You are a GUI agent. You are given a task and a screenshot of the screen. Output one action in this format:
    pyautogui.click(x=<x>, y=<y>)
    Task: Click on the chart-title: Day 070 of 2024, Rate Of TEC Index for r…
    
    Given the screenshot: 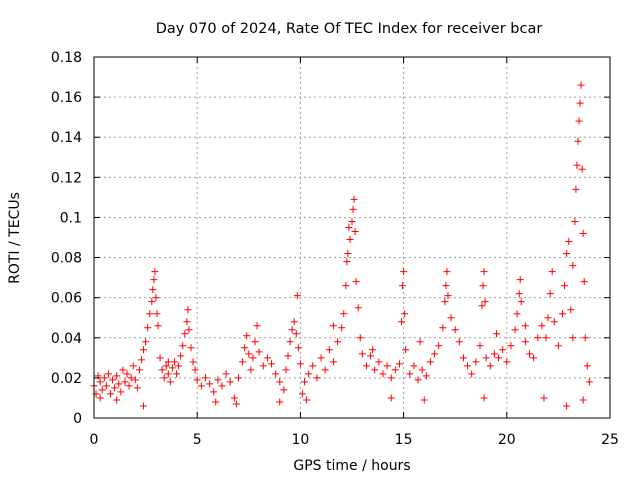 What is the action you would take?
    pyautogui.click(x=349, y=29)
    